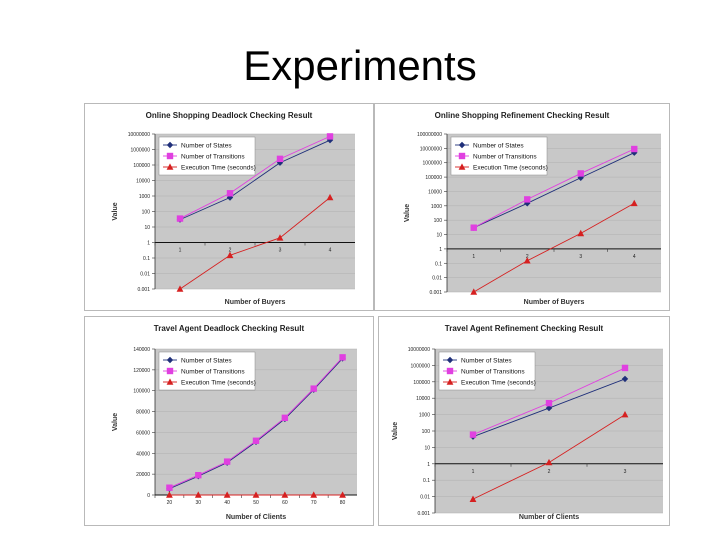  Describe the element at coordinates (141, 371) in the screenshot. I see `y-tick-label: 120000` at that location.